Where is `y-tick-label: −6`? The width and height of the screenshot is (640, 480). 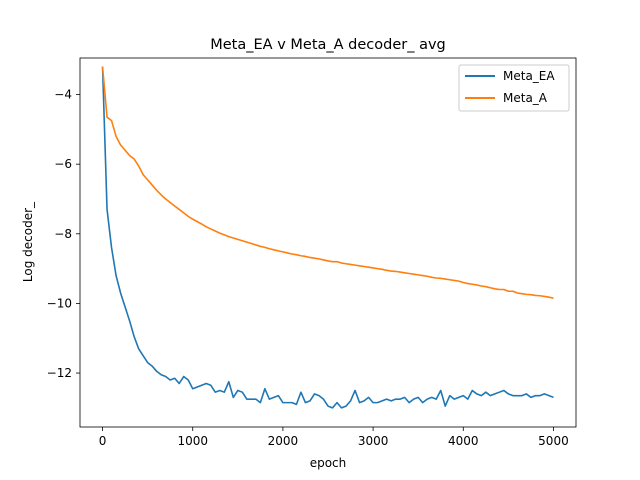 y-tick-label: −6 is located at coordinates (63, 164).